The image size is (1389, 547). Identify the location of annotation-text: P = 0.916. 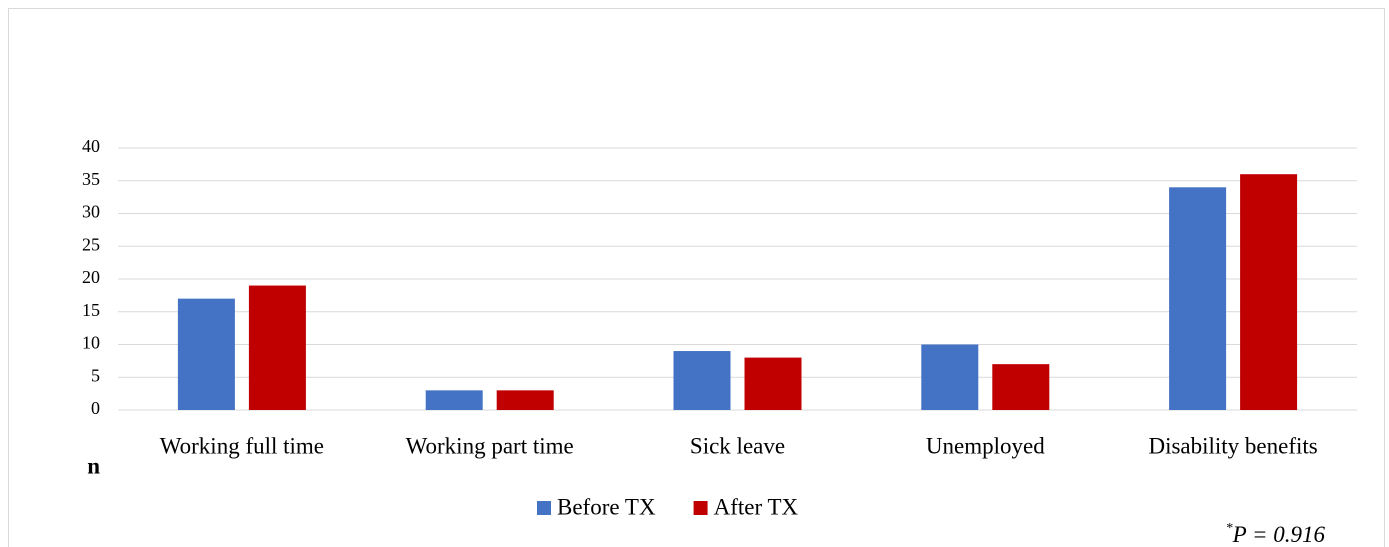
(1279, 534).